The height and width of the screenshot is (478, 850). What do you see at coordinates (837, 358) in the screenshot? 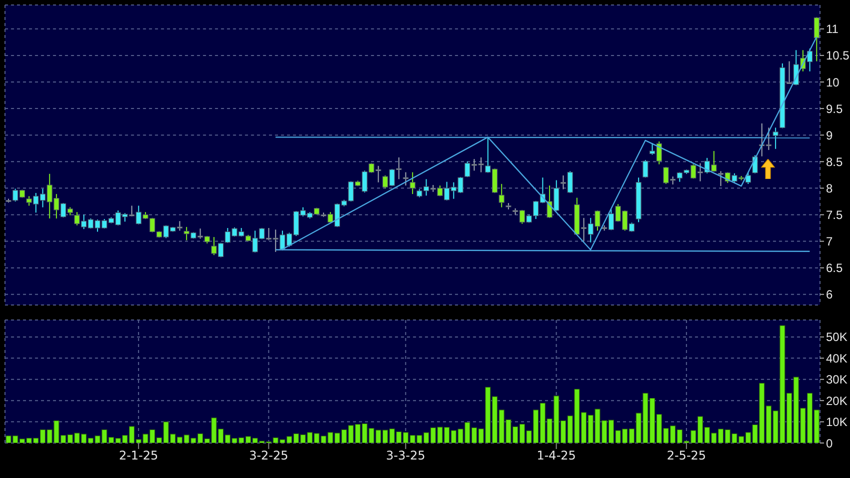
I see `y-tick-label: 40K` at bounding box center [837, 358].